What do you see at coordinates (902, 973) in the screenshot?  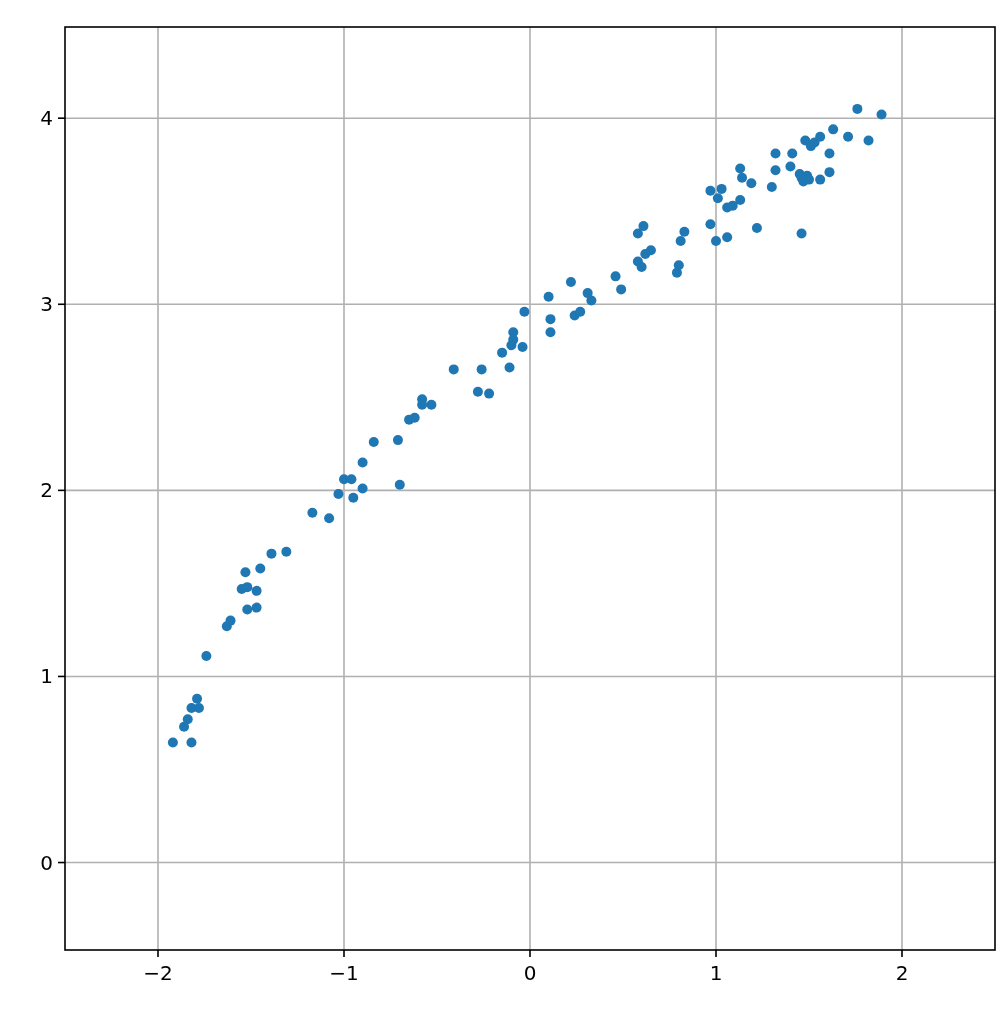 I see `x-tick-label: 2` at bounding box center [902, 973].